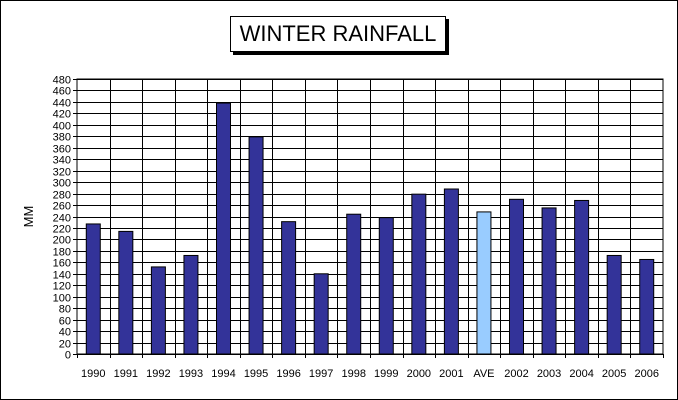 This screenshot has height=400, width=678. I want to click on x-tick-label: AVE, so click(483, 374).